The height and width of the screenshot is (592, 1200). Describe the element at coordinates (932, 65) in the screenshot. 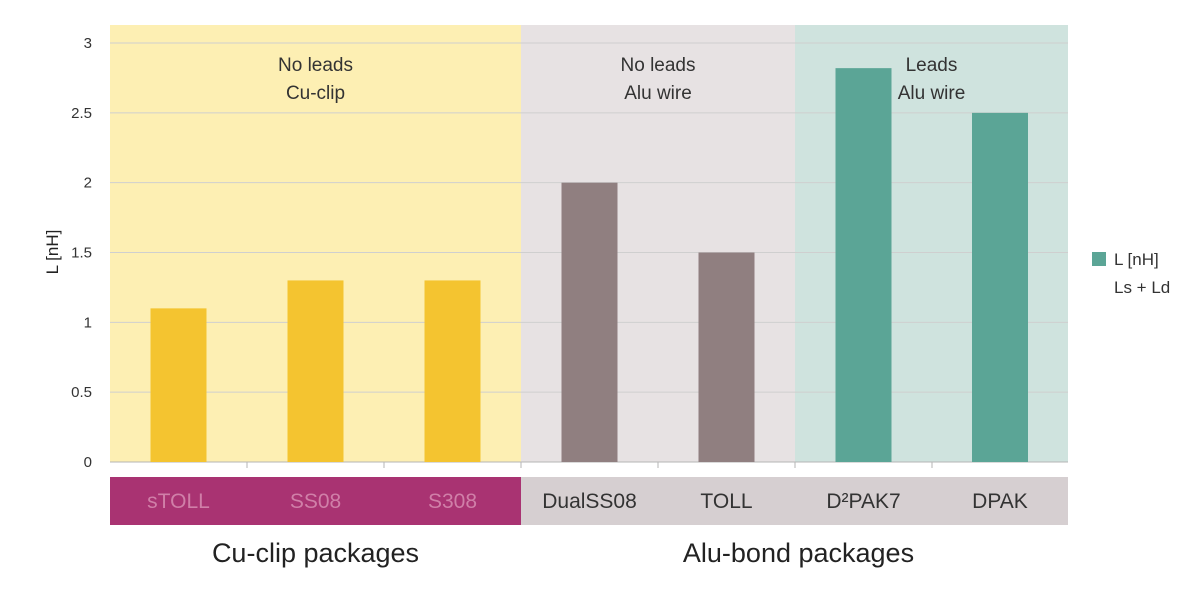

I see `region-label-line1: Leads` at that location.